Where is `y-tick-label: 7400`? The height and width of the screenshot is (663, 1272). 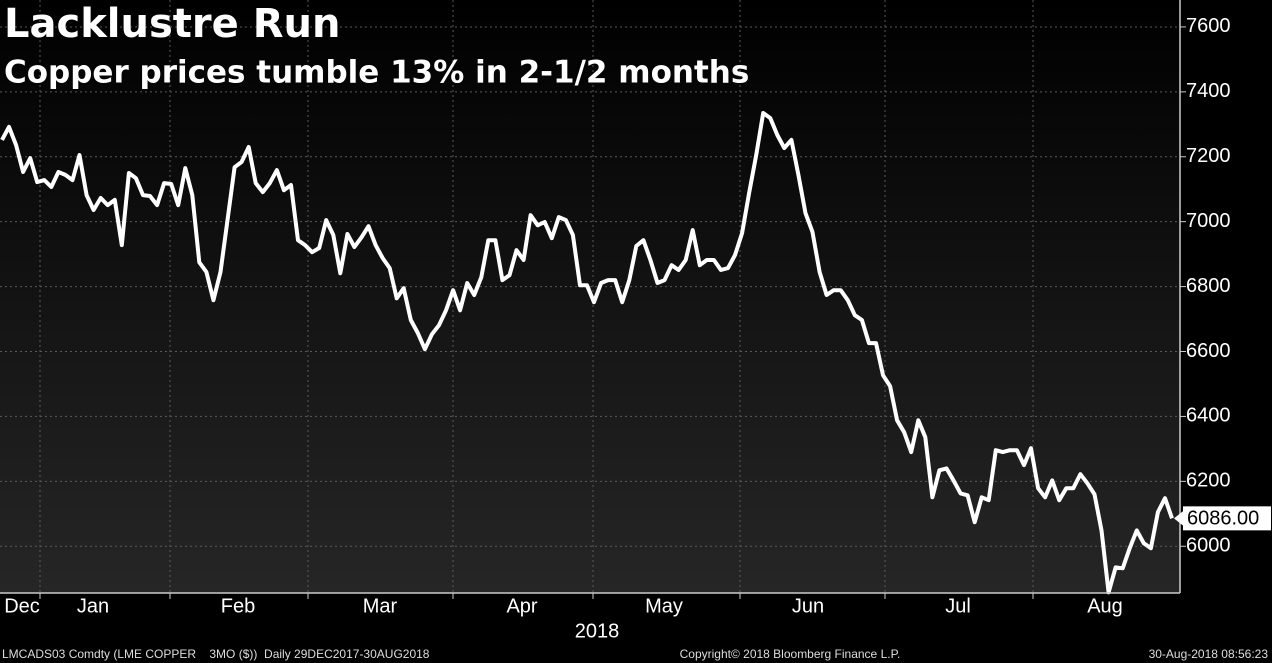
y-tick-label: 7400 is located at coordinates (1208, 91).